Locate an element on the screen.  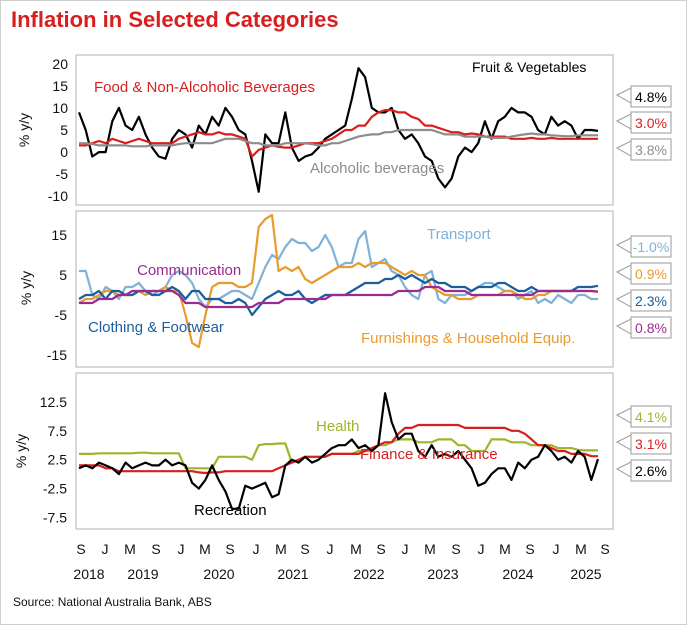
x-year-2019: 2019 is located at coordinates (142, 574).